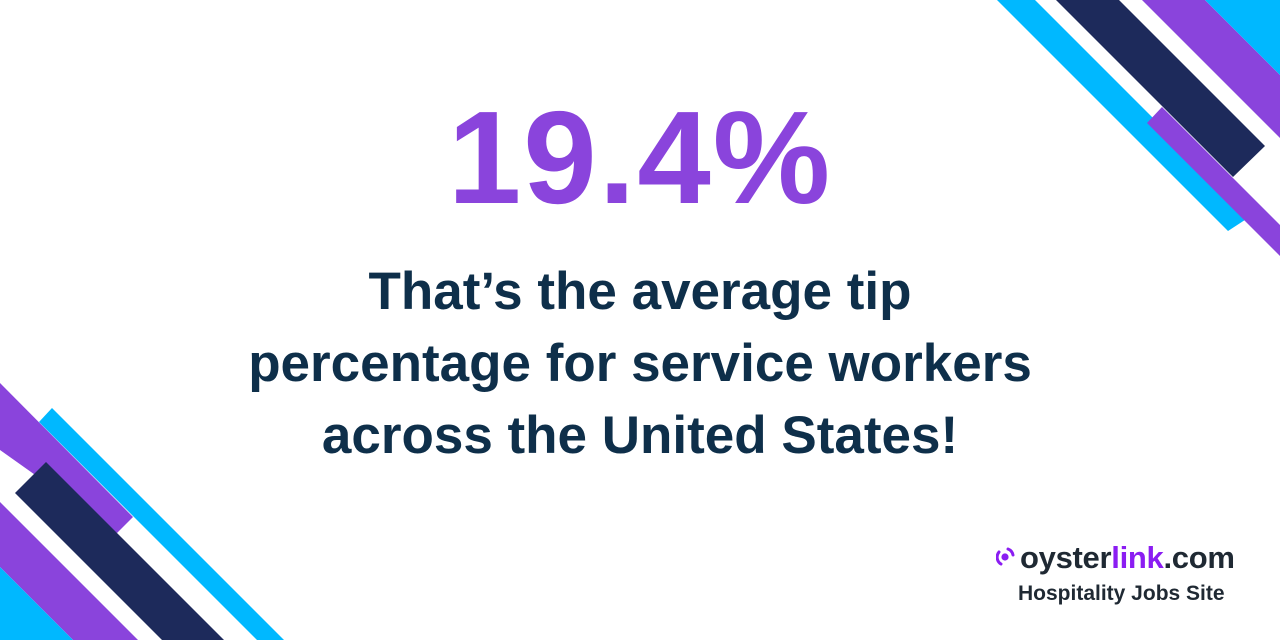  Describe the element at coordinates (1199, 557) in the screenshot. I see `brand-part-com: .com` at that location.